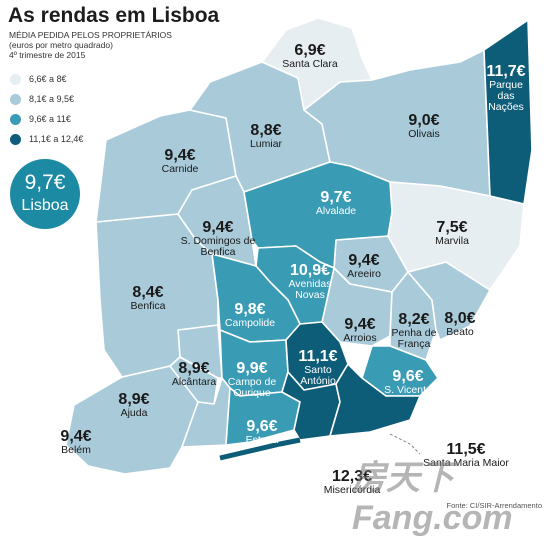 This screenshot has width=550, height=538. What do you see at coordinates (310, 56) in the screenshot?
I see `label-santa-clara: 6,9€ Santa Clara` at bounding box center [310, 56].